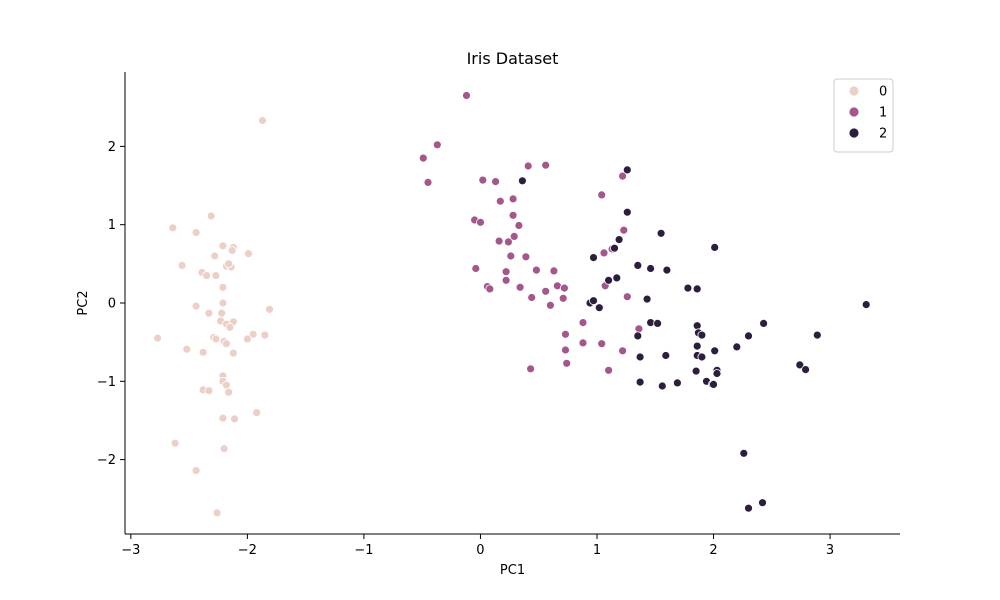 This screenshot has width=1000, height=600. What do you see at coordinates (513, 58) in the screenshot?
I see `chart-title: Iris Dataset` at bounding box center [513, 58].